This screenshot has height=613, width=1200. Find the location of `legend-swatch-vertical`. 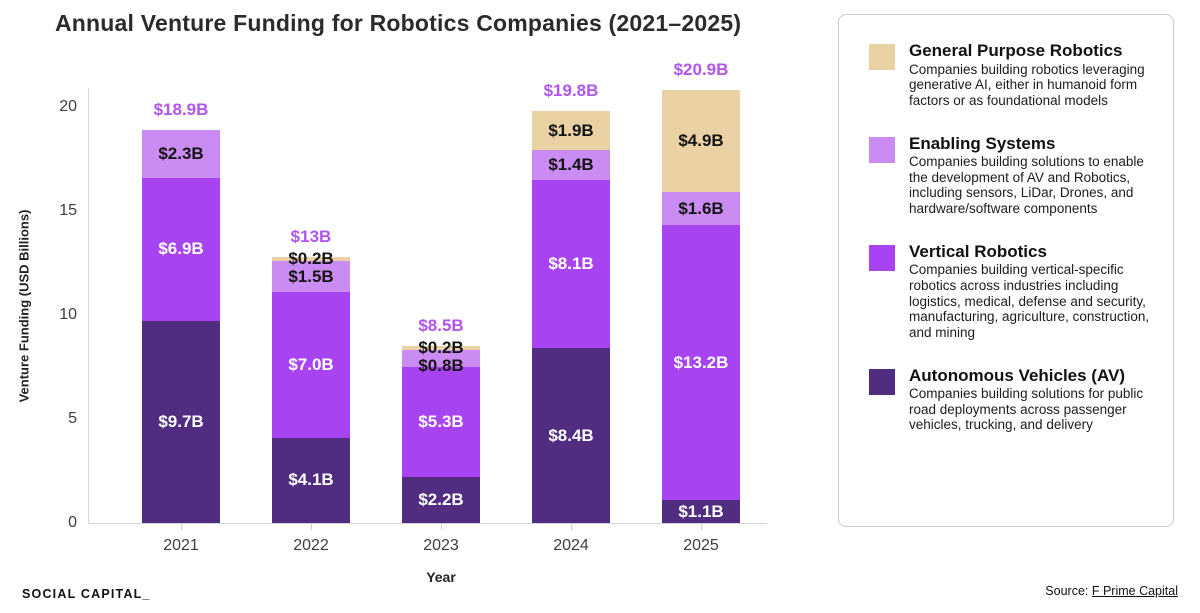

legend-swatch-vertical is located at coordinates (882, 257).